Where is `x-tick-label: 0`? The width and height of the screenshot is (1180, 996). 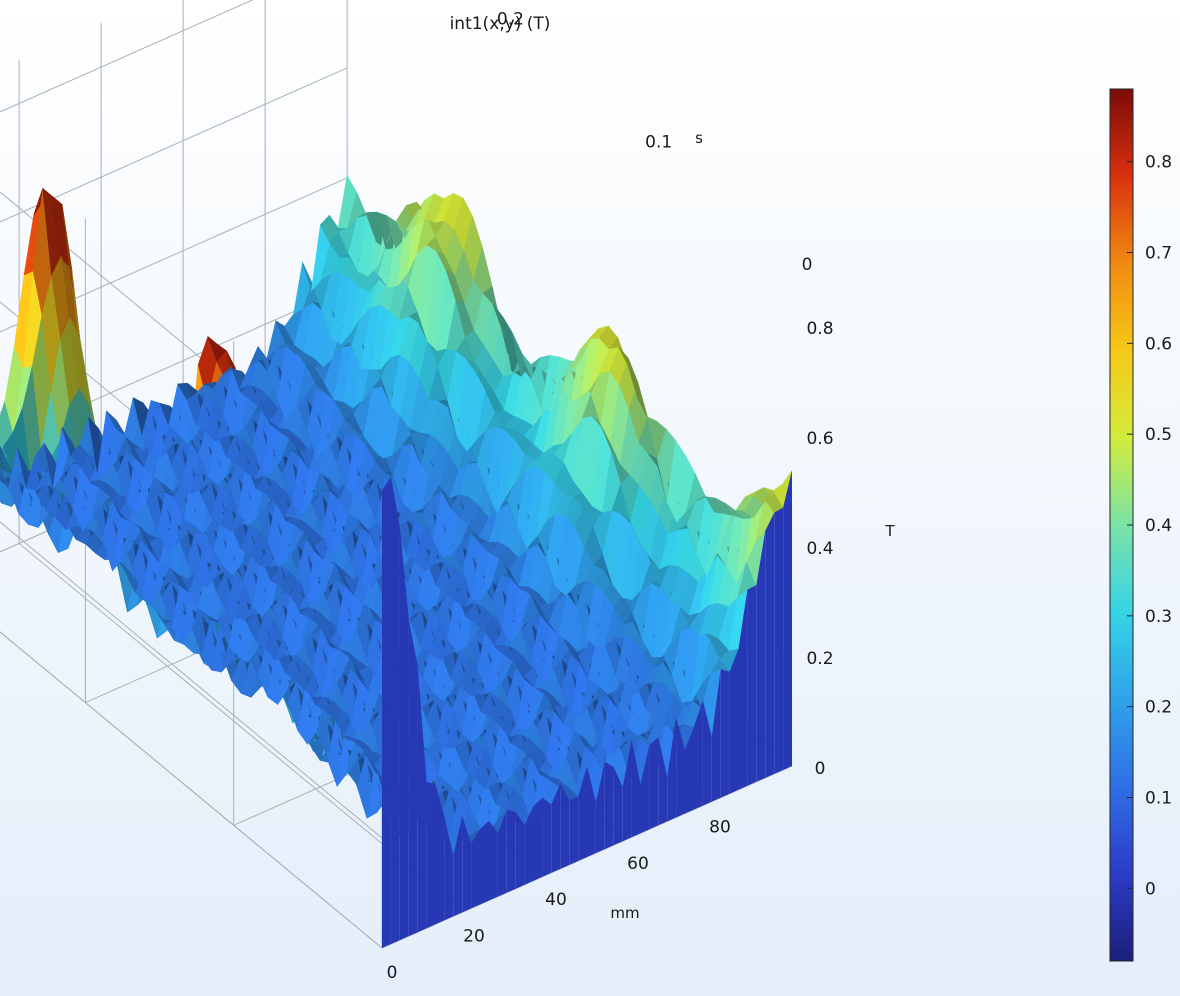 x-tick-label: 0 is located at coordinates (392, 973).